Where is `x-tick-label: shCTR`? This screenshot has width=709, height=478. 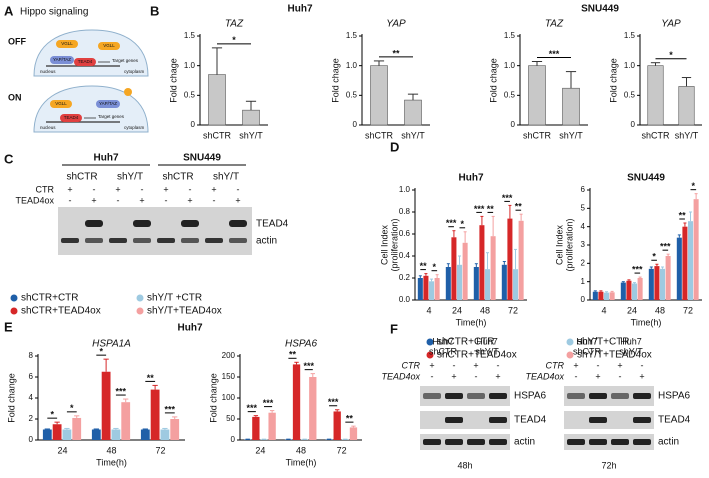 x-tick-label: shCTR is located at coordinates (537, 135).